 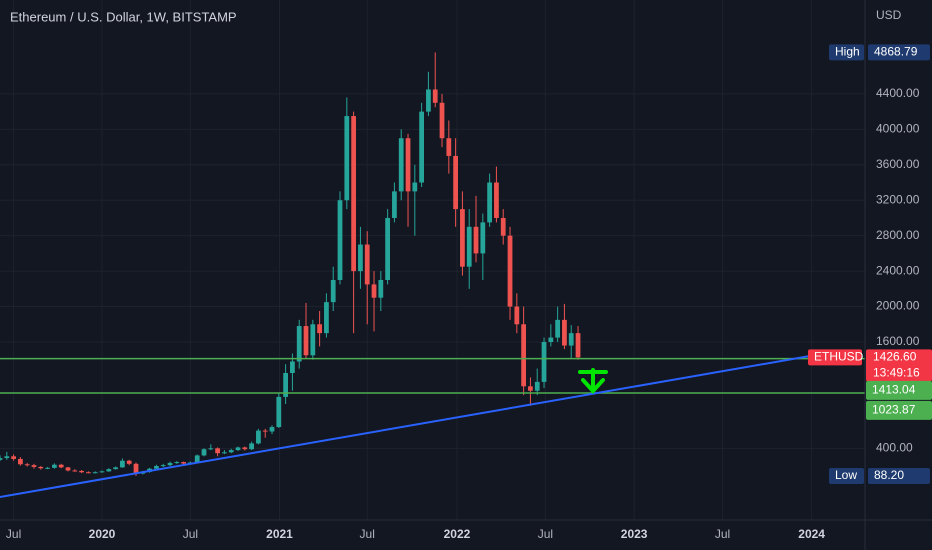 What do you see at coordinates (895, 357) in the screenshot?
I see `last-price: 1426.60` at bounding box center [895, 357].